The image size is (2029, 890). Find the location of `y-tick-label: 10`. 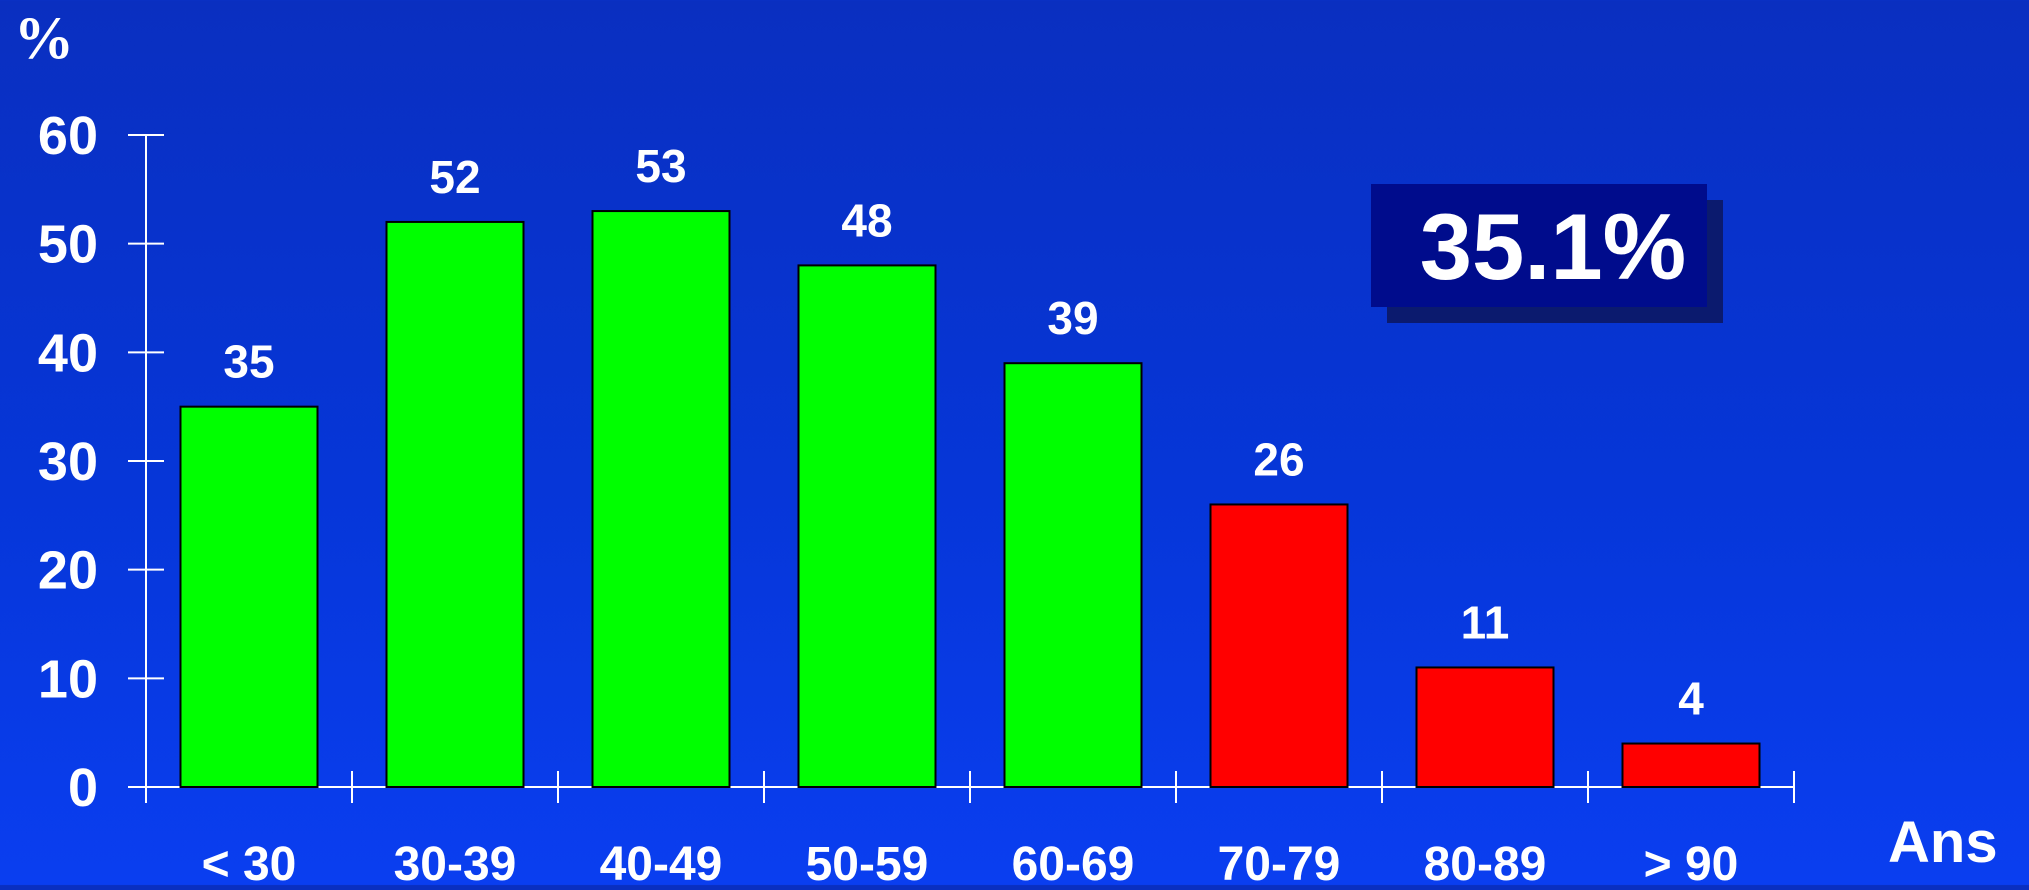

y-tick-label: 10 is located at coordinates (68, 679).